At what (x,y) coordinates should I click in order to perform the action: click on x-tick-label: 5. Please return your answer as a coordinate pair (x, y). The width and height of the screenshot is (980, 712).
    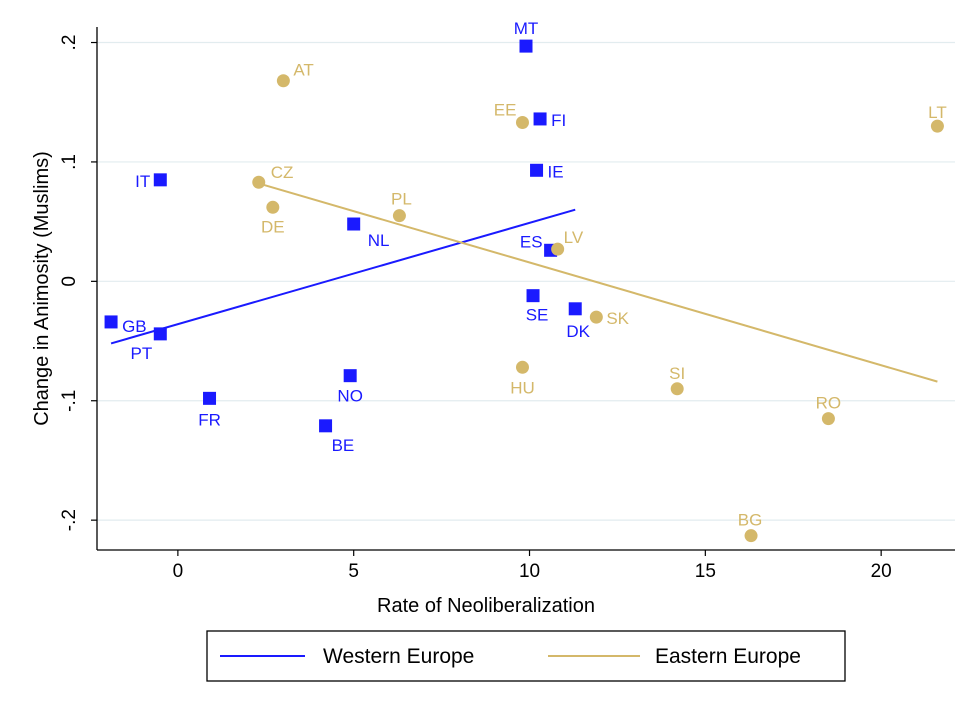
    Looking at the image, I should click on (353, 571).